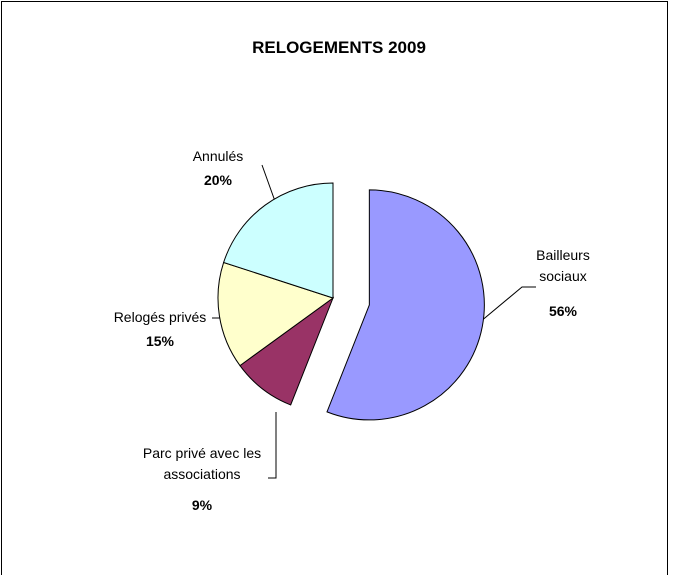 The height and width of the screenshot is (575, 678). I want to click on slice-value-label: 9%, so click(202, 505).